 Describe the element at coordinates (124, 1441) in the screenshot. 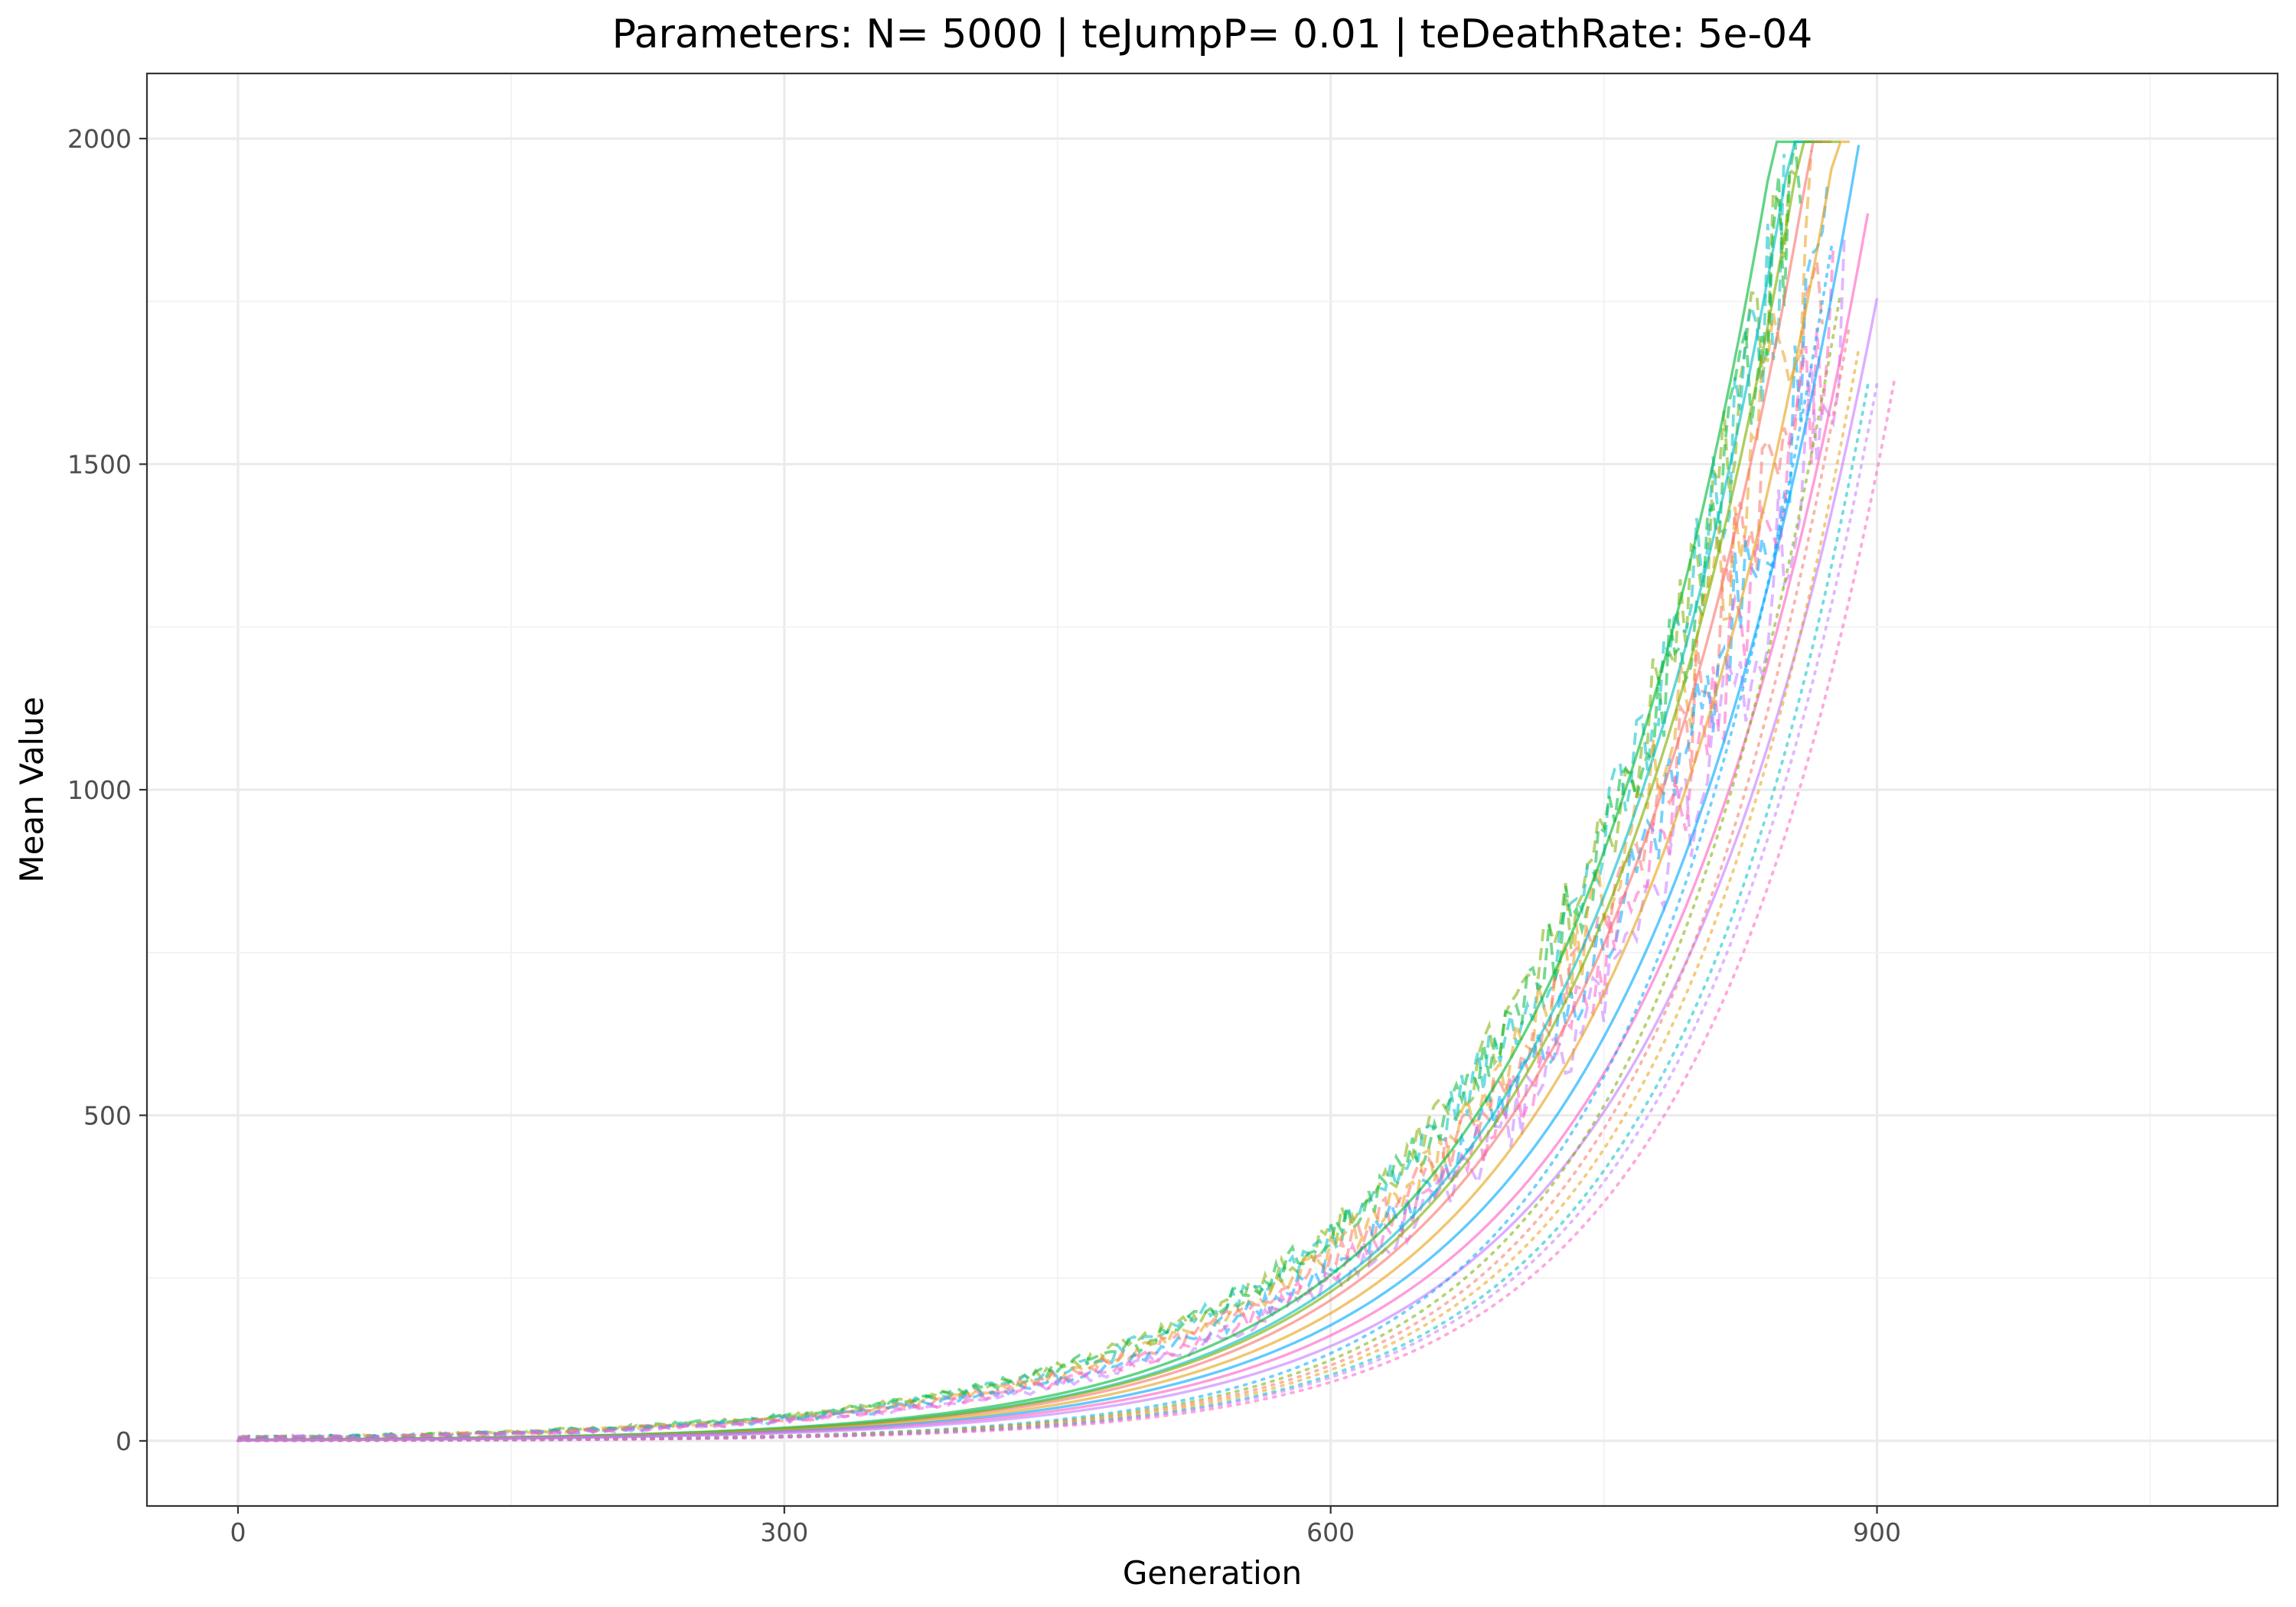

I see `y-tick-label: 0` at that location.